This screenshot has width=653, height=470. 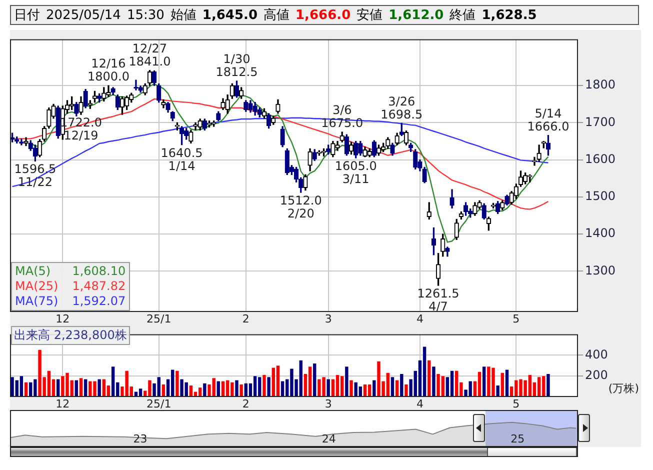 What do you see at coordinates (600, 159) in the screenshot?
I see `y-tick-label: 1600` at bounding box center [600, 159].